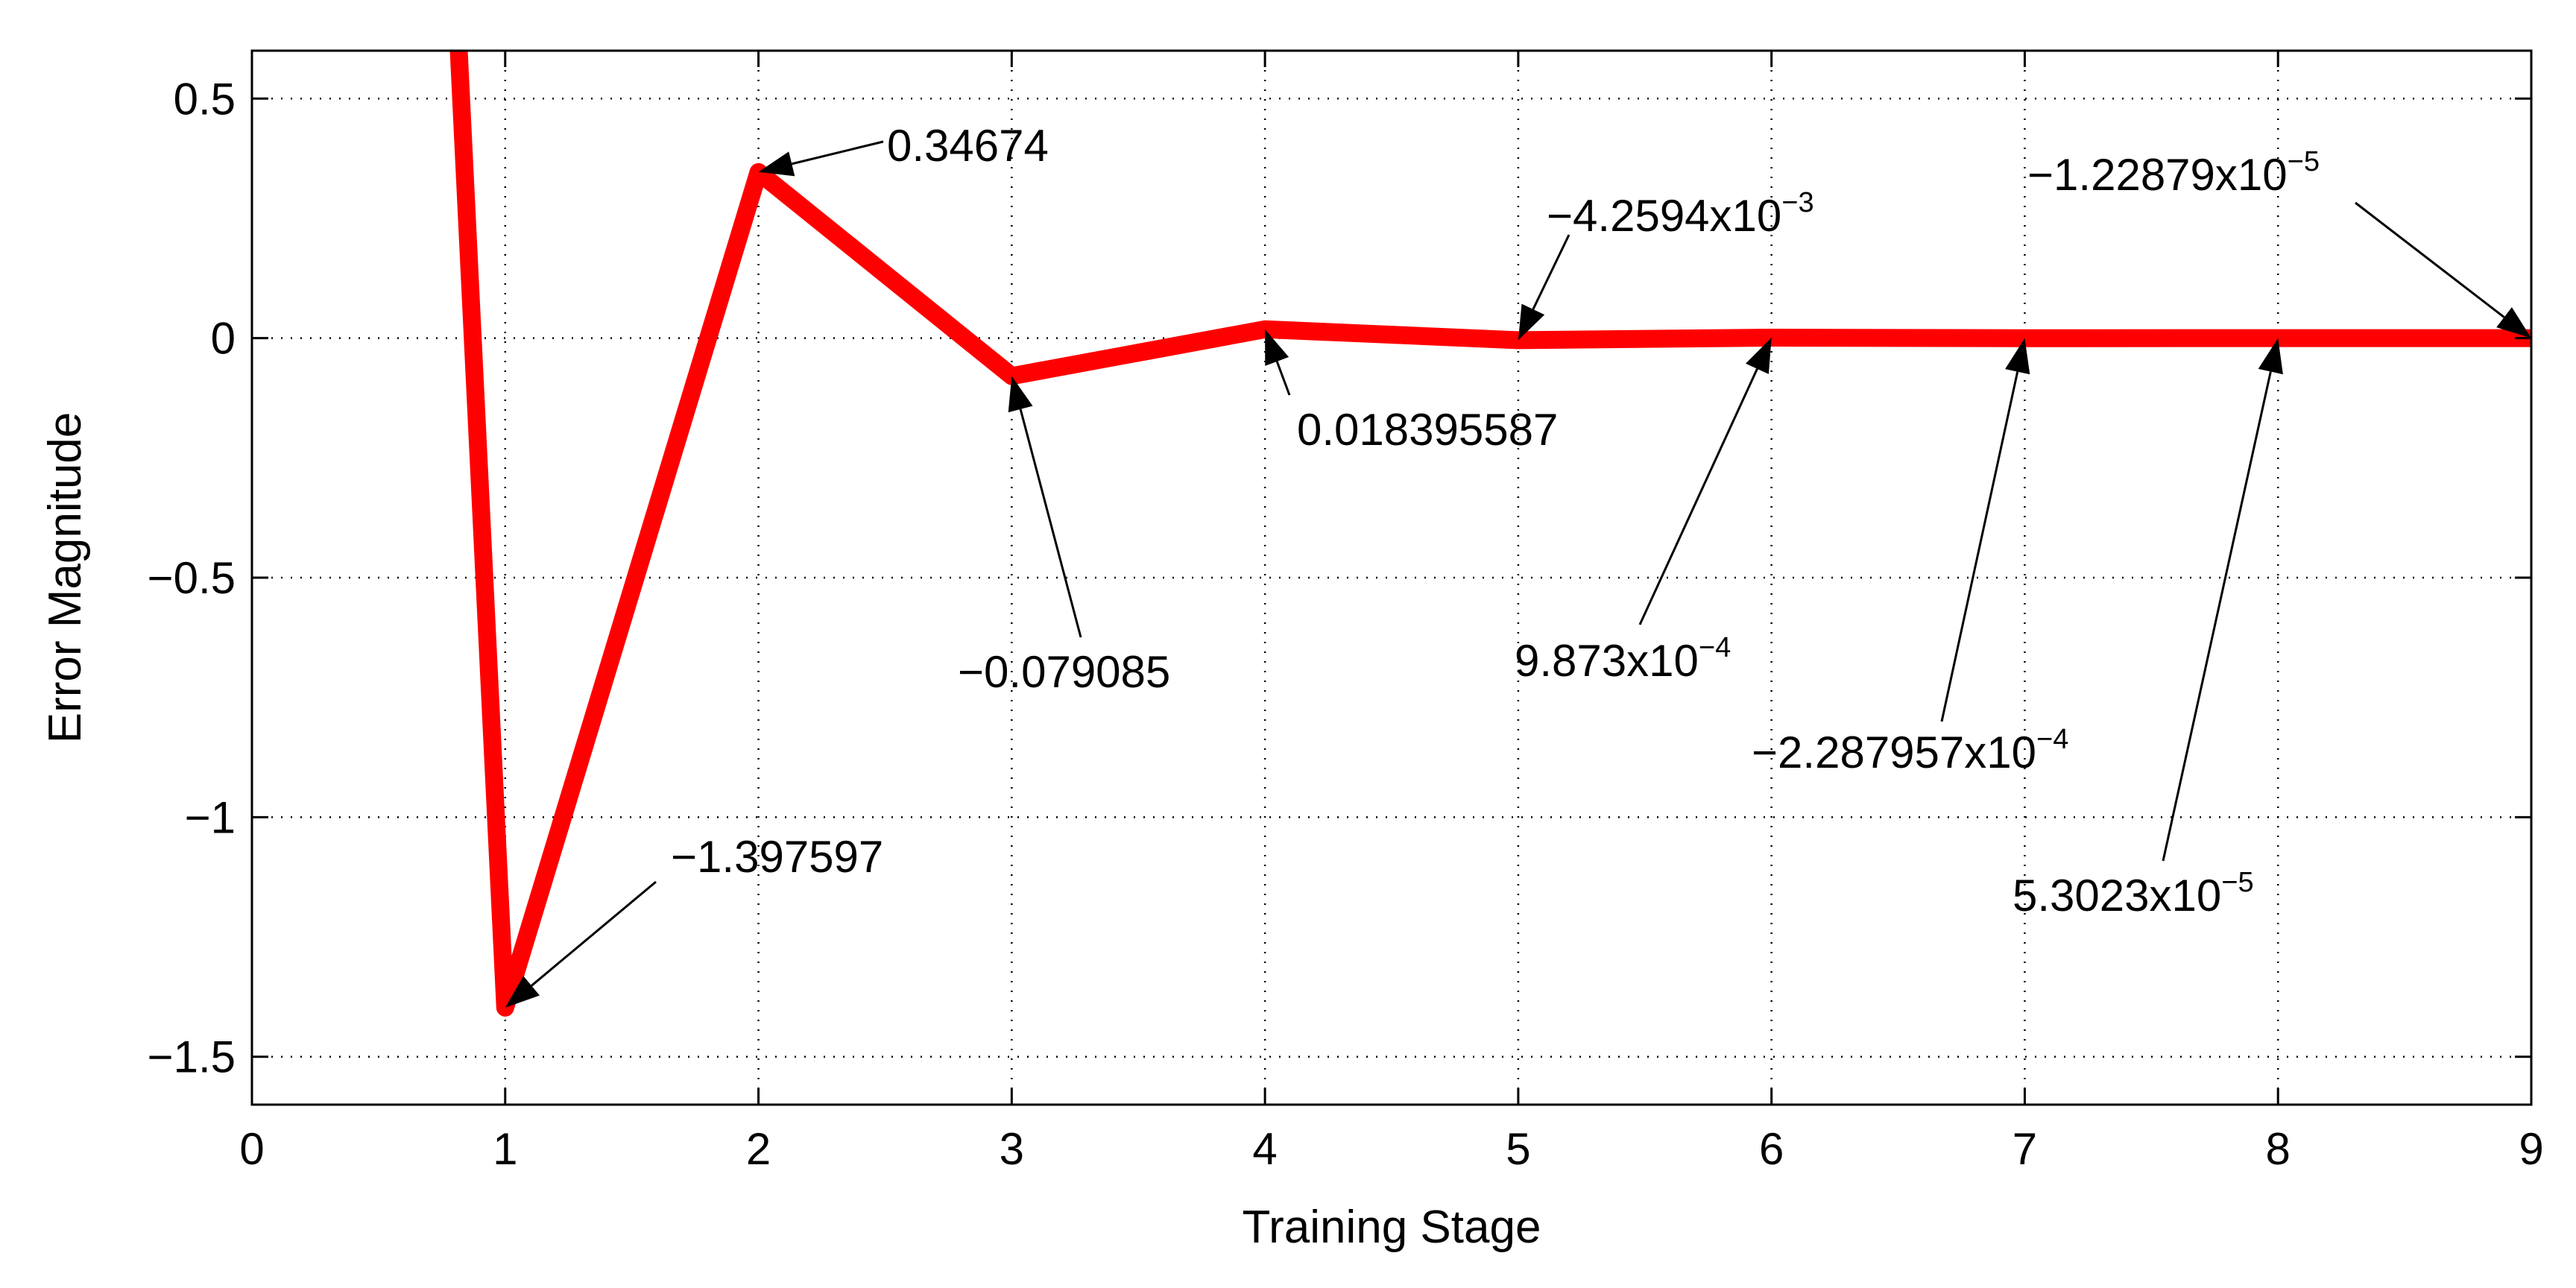  Describe the element at coordinates (1771, 1149) in the screenshot. I see `x-tick-label: 6` at that location.